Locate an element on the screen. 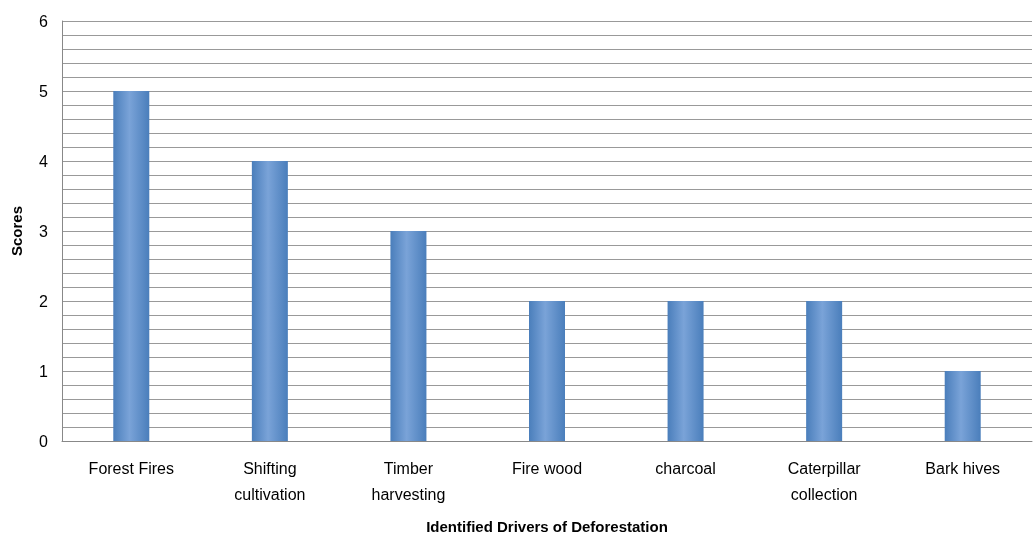  y-tick-label: 5 is located at coordinates (44, 91).